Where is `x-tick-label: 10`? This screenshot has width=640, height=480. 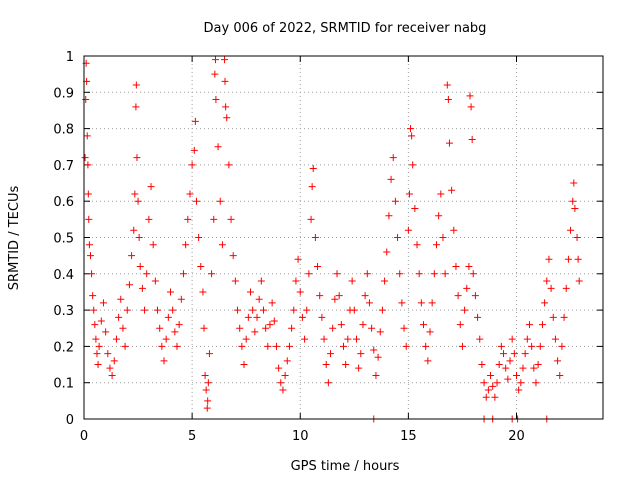 x-tick-label: 10 is located at coordinates (300, 436).